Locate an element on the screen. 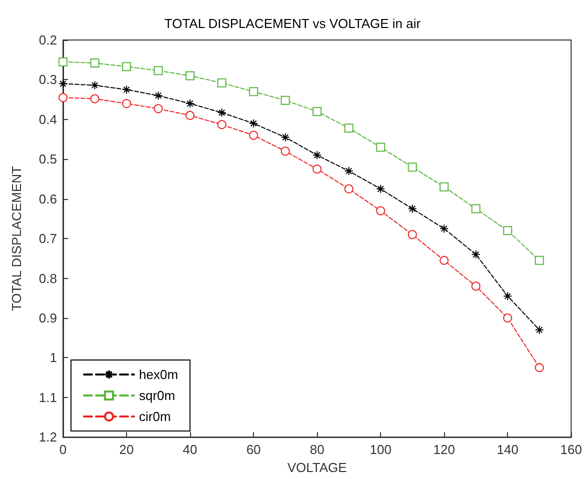  legend-label: sqr0m is located at coordinates (157, 395).